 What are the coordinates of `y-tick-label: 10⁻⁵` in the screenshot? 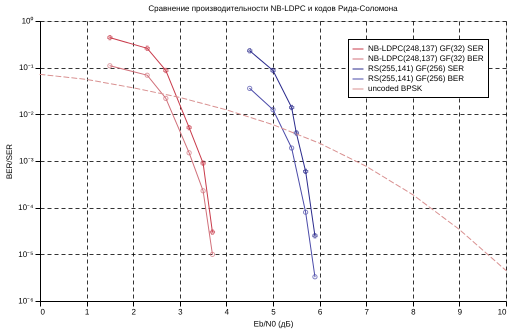 It's located at (26, 254).